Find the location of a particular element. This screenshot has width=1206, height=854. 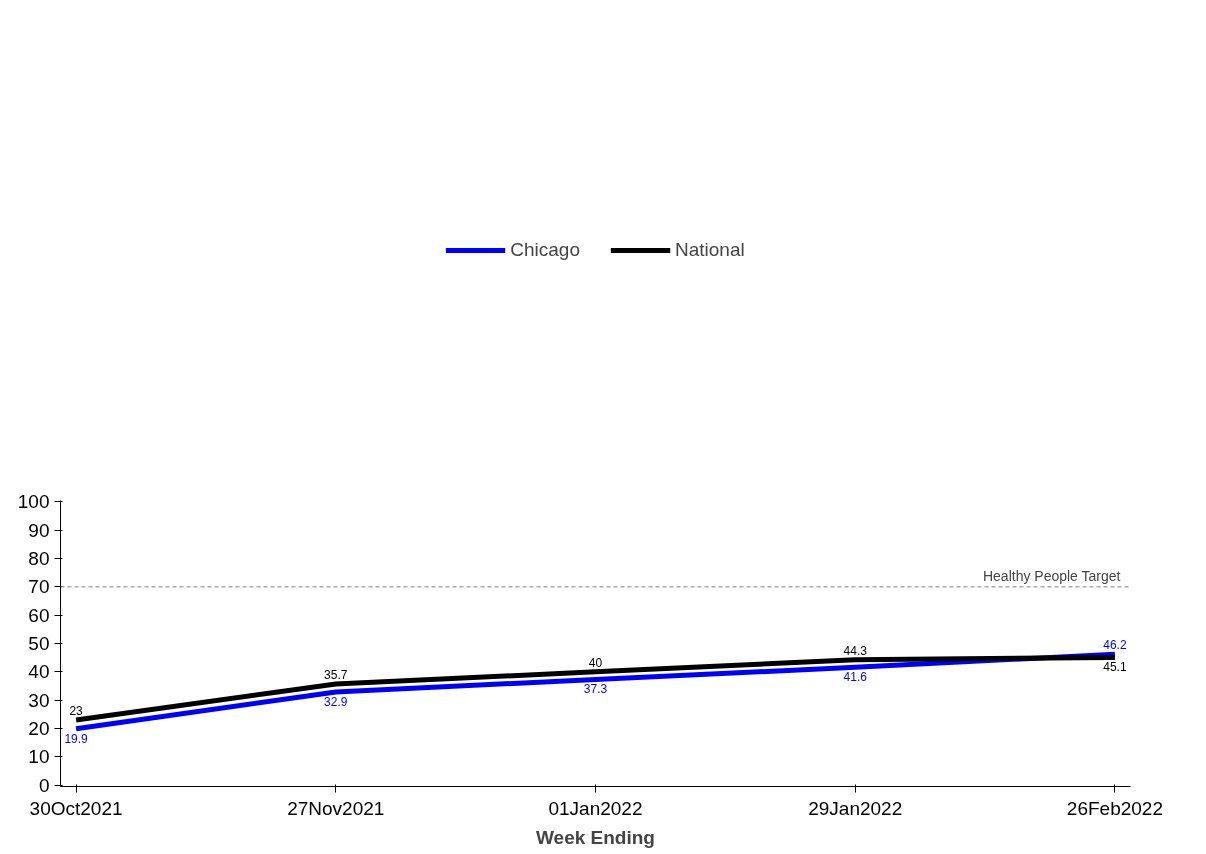

y-tick-label: 60 is located at coordinates (39, 615).